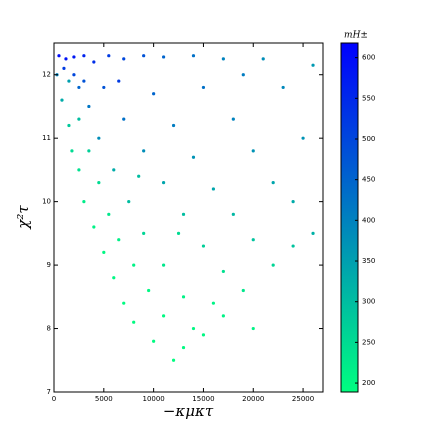 The image size is (436, 436). What do you see at coordinates (368, 342) in the screenshot?
I see `colorbar-tick-label: 250` at bounding box center [368, 342].